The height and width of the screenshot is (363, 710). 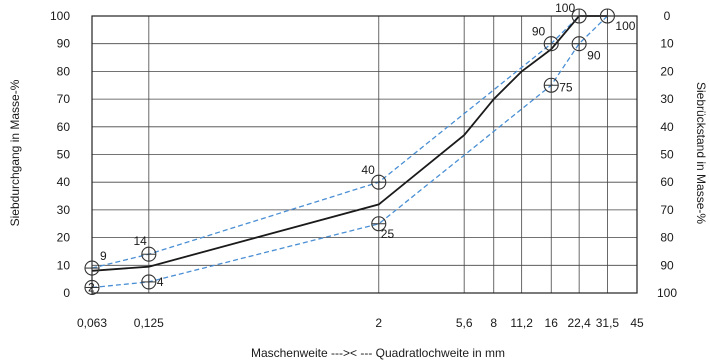 What do you see at coordinates (521, 323) in the screenshot?
I see `x-tick-label: 11,2` at bounding box center [521, 323].